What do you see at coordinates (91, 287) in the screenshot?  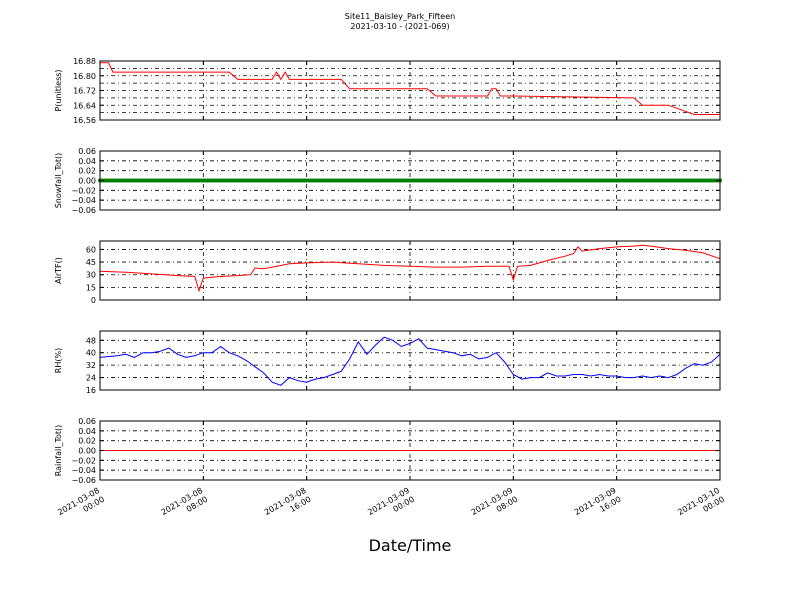 I see `y-tick-label: 15` at bounding box center [91, 287].